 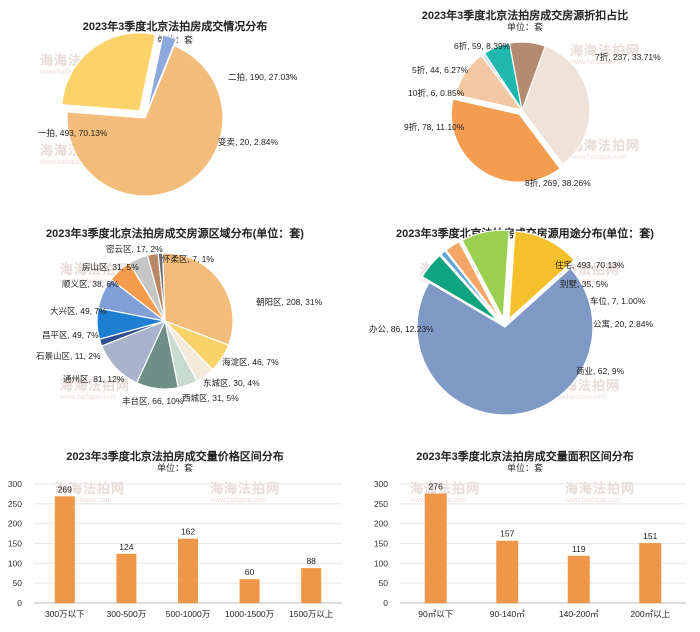 What do you see at coordinates (78, 311) in the screenshot?
I see `slice-label: 大兴区, 49, 7%` at bounding box center [78, 311].